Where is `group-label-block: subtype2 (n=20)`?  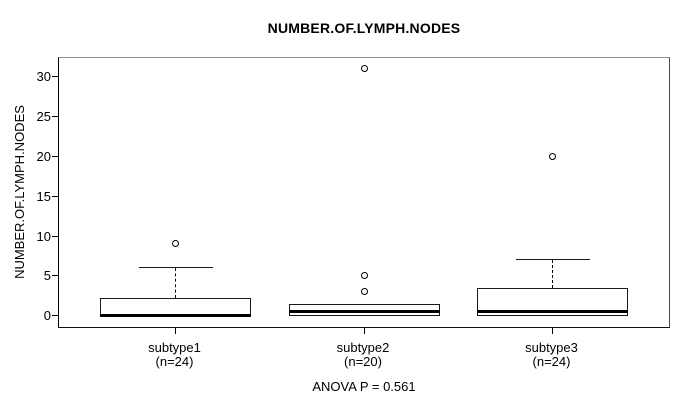
group-label-block: subtype2 (n=20) is located at coordinates (363, 354).